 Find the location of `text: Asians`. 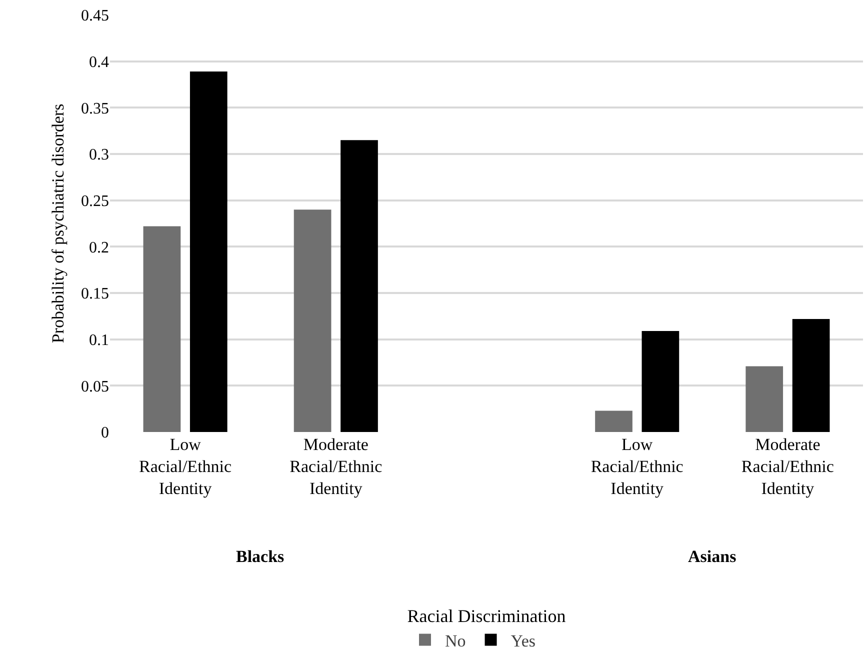

text: Asians is located at coordinates (712, 556).